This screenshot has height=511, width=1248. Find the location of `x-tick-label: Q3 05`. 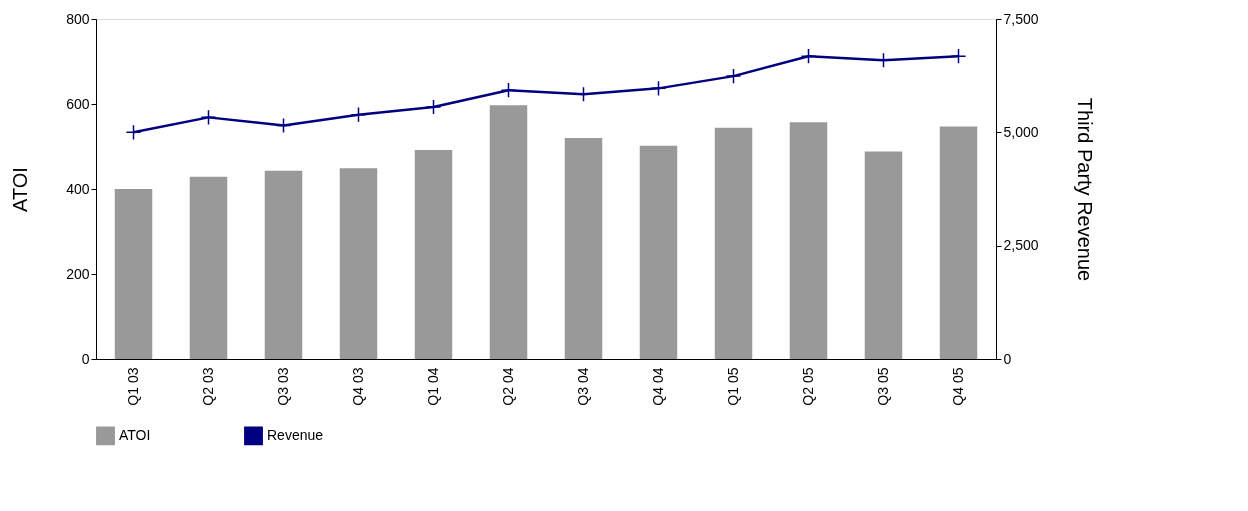

x-tick-label: Q3 05 is located at coordinates (882, 386).